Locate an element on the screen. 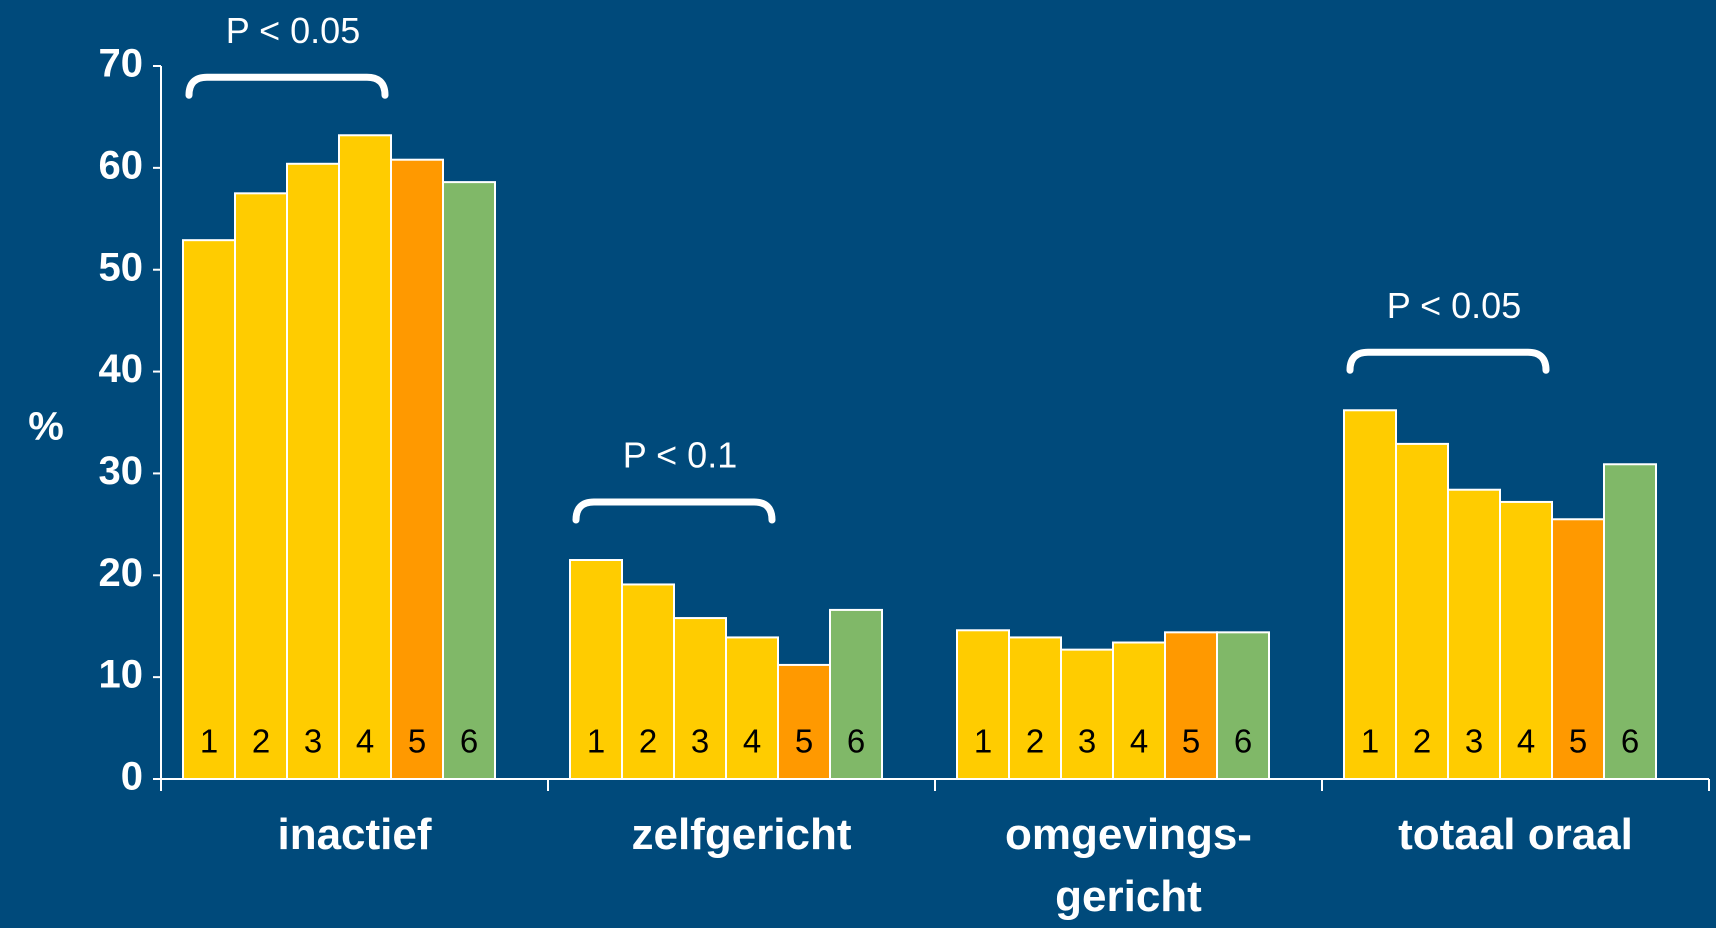 The image size is (1716, 928). y-tick-label: 70 is located at coordinates (121, 64).